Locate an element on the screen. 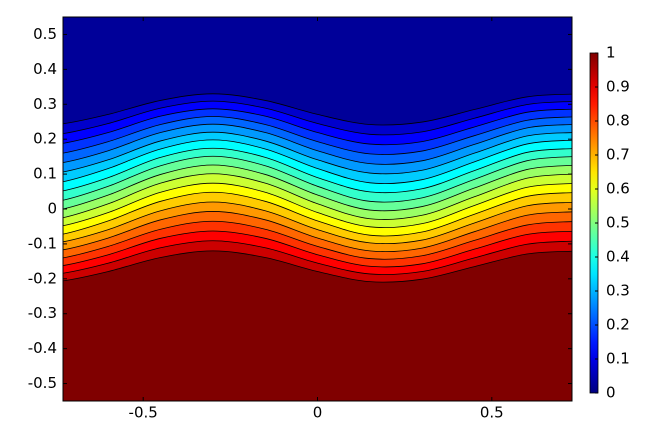 Image resolution: width=664 pixels, height=425 pixels. x-tick-label: 0.5 is located at coordinates (492, 413).